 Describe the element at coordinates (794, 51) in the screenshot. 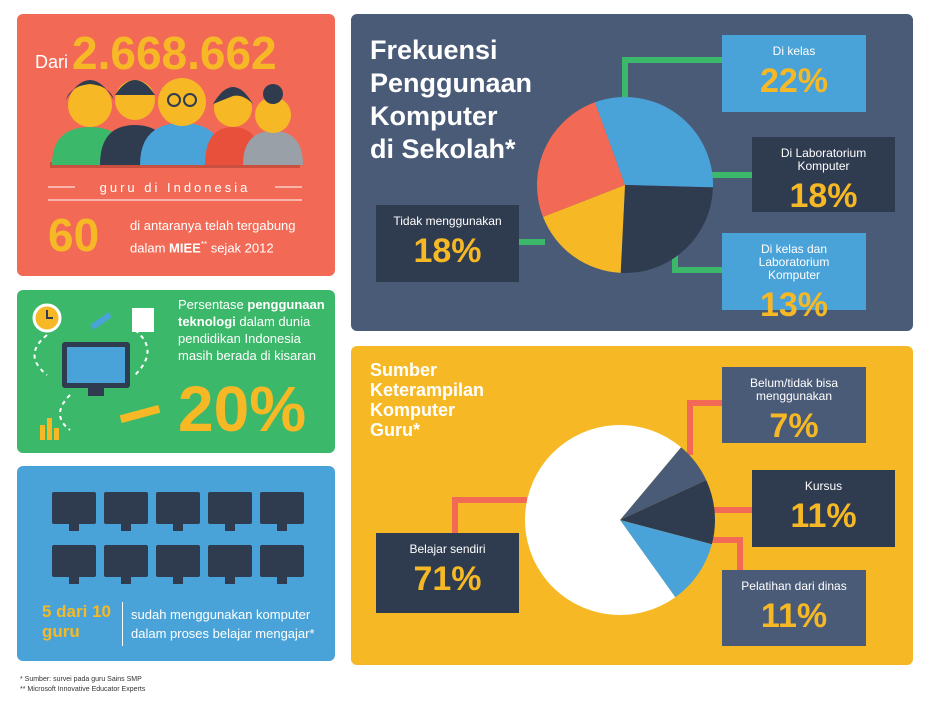

I see `slice-label: Di kelas` at that location.